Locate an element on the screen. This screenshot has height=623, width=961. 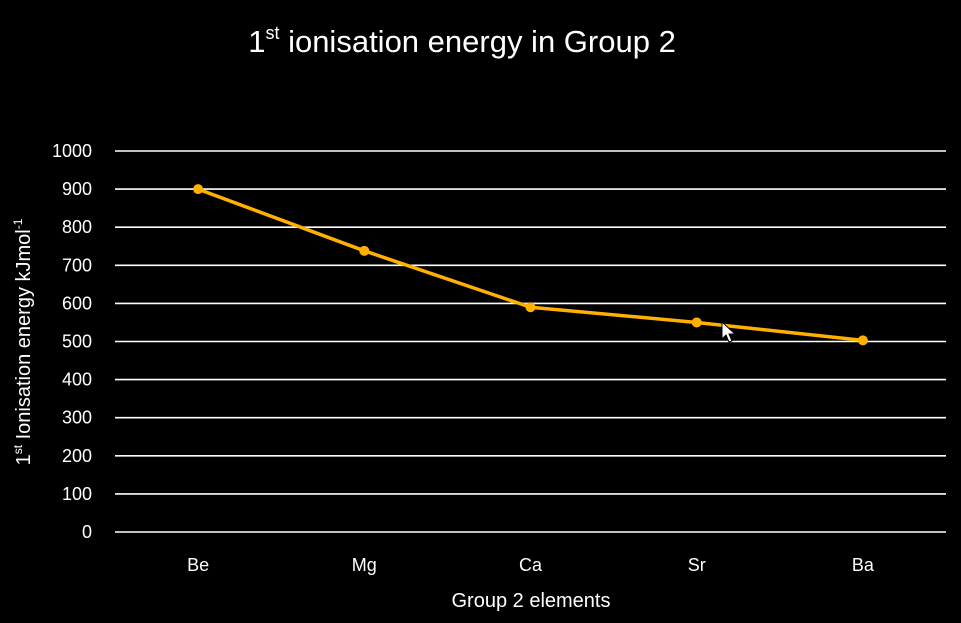
chart-title-superscript: st is located at coordinates (272, 33).